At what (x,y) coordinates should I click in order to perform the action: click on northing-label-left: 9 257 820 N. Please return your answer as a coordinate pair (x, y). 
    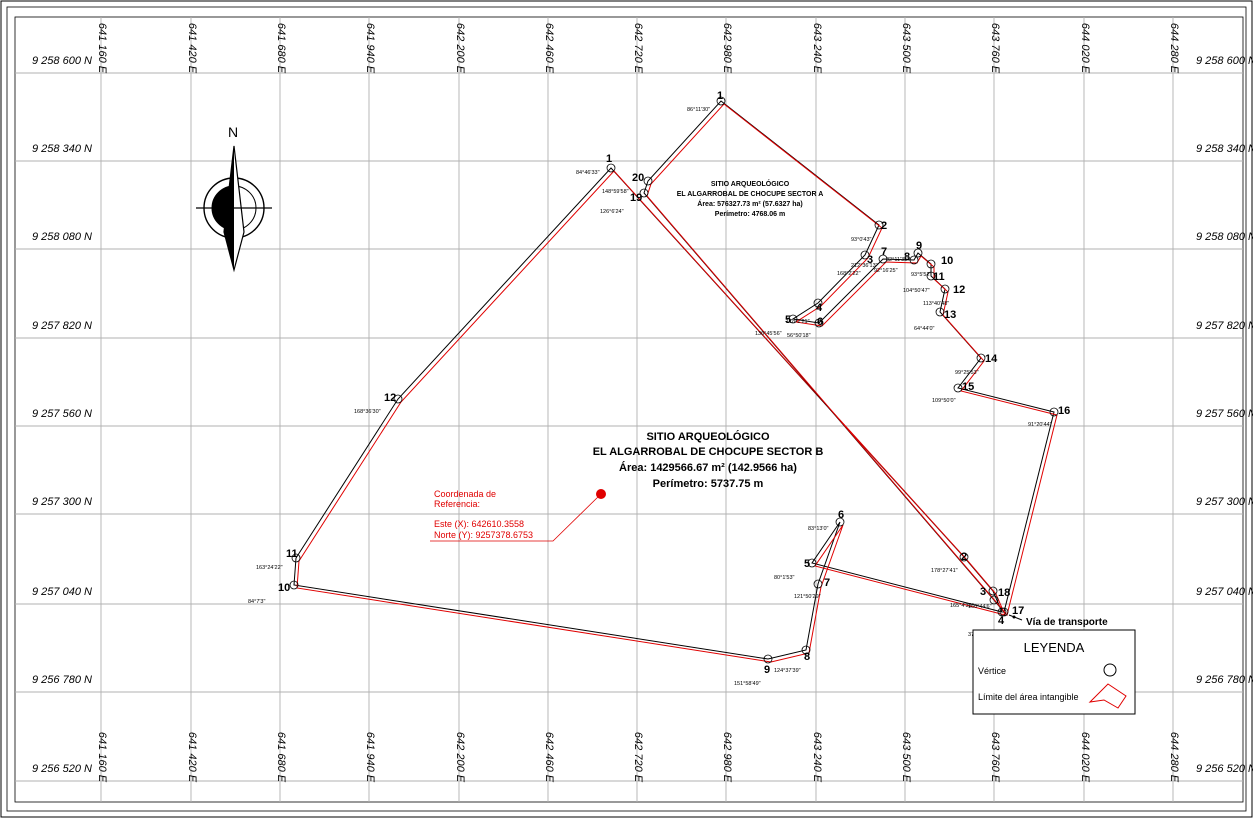
    Looking at the image, I should click on (62, 326).